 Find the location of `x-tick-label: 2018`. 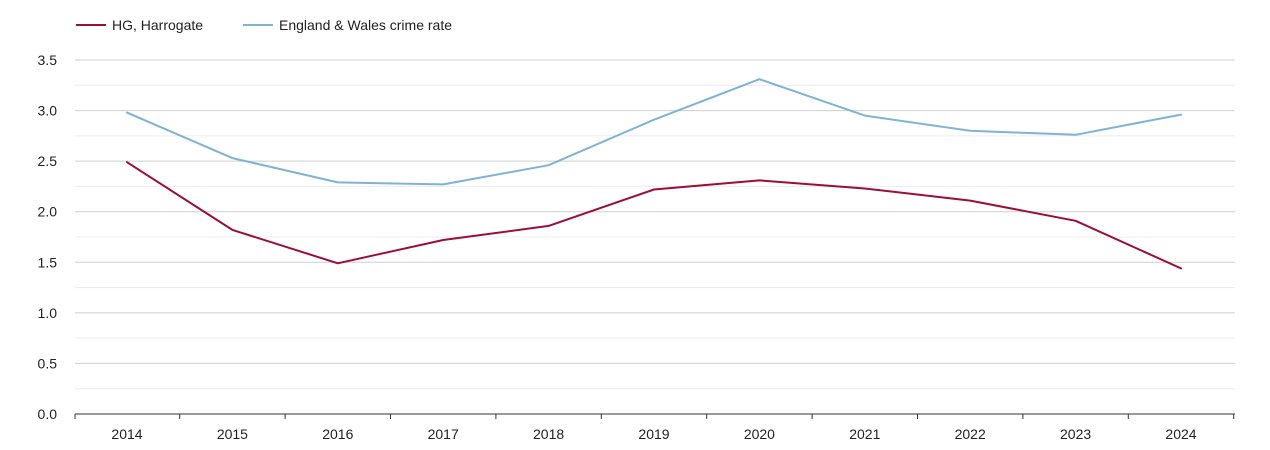

x-tick-label: 2018 is located at coordinates (548, 434).